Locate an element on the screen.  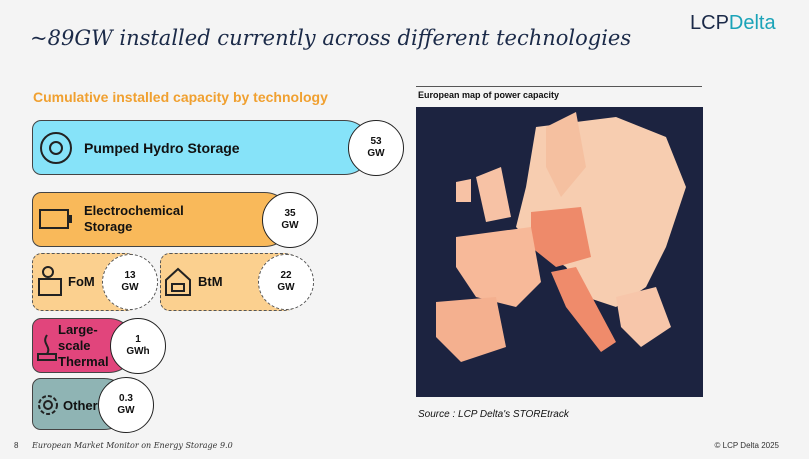
value-circle: 0.3 GW is located at coordinates (126, 405).